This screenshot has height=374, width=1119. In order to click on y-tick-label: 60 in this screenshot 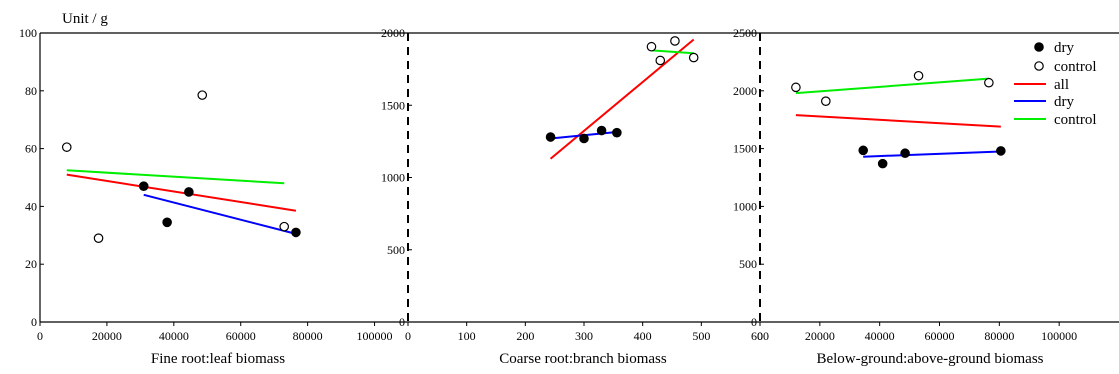, I will do `click(31, 149)`.